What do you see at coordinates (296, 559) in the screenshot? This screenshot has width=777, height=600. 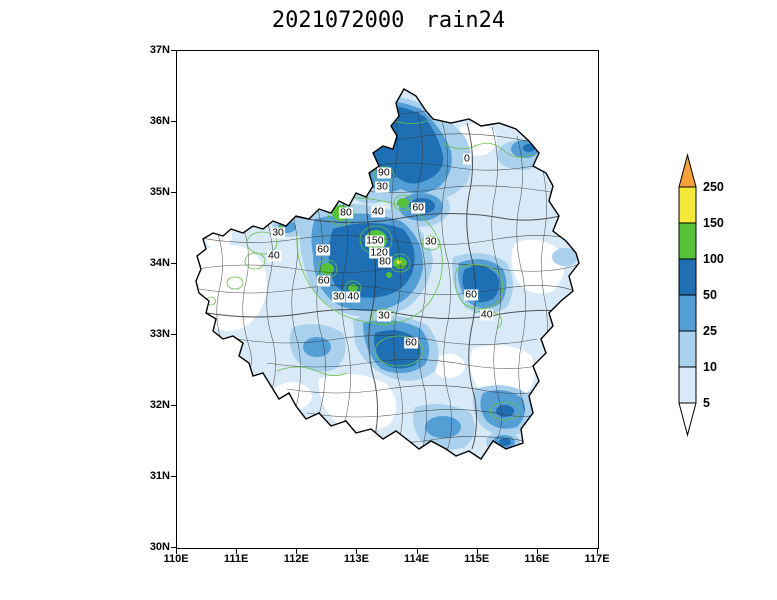 I see `x-axis-tick-label: 112E` at bounding box center [296, 559].